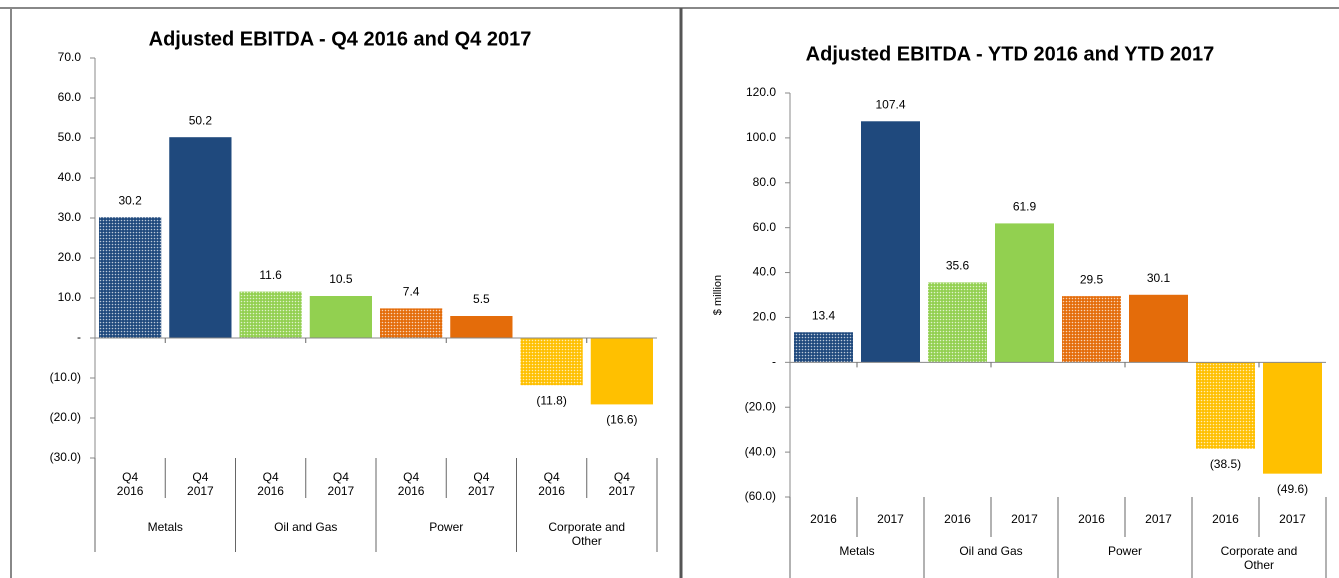  What do you see at coordinates (761, 92) in the screenshot?
I see `y-tick-label: 120.0` at bounding box center [761, 92].